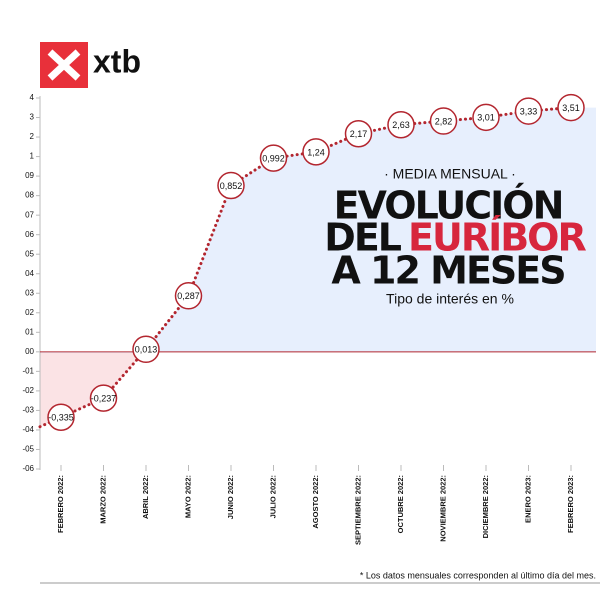  What do you see at coordinates (29, 331) in the screenshot?
I see `y-tick-label: 01` at bounding box center [29, 331].